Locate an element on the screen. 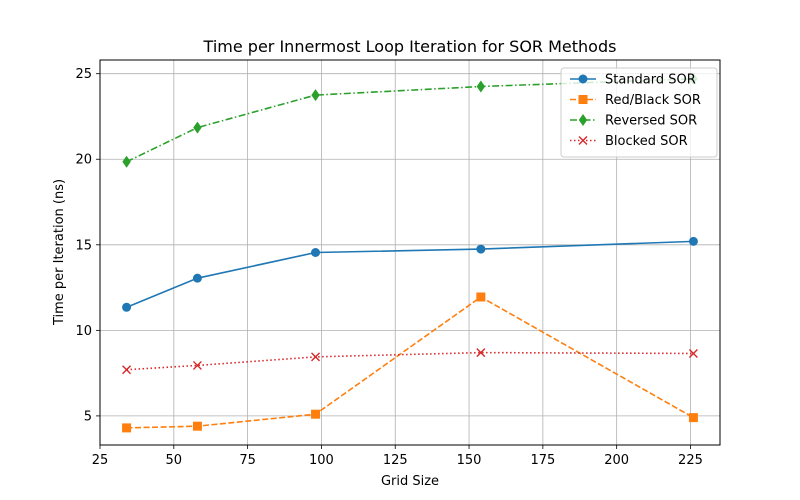 Image resolution: width=800 pixels, height=500 pixels. x-tick-label: 50 is located at coordinates (174, 460).